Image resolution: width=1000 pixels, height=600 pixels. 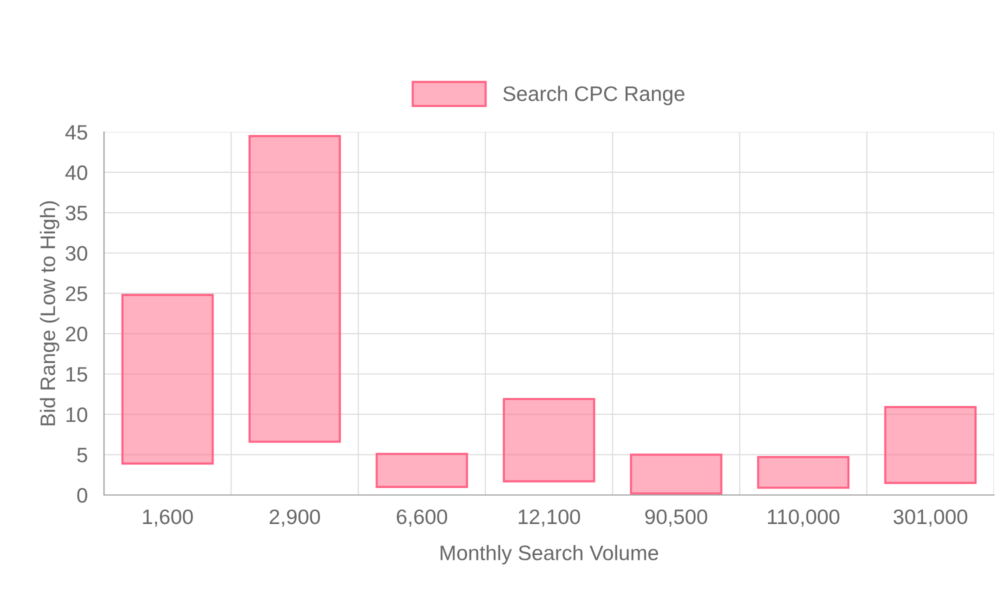 I want to click on y-tick-label: 0, so click(x=82, y=495).